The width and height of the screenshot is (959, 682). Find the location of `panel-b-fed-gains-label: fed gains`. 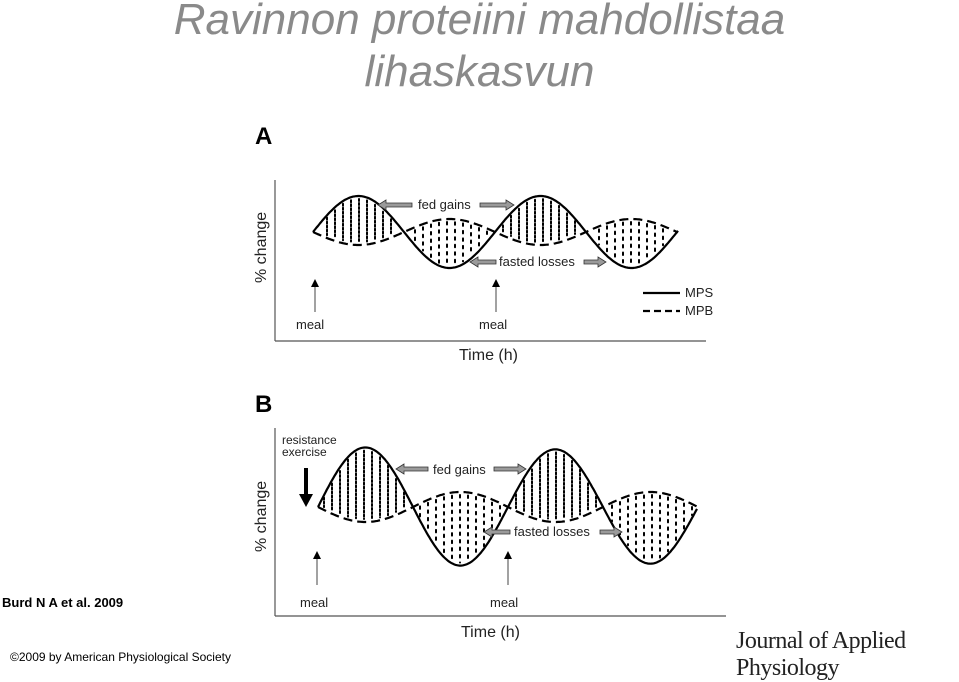

panel-b-fed-gains-label: fed gains is located at coordinates (459, 469).